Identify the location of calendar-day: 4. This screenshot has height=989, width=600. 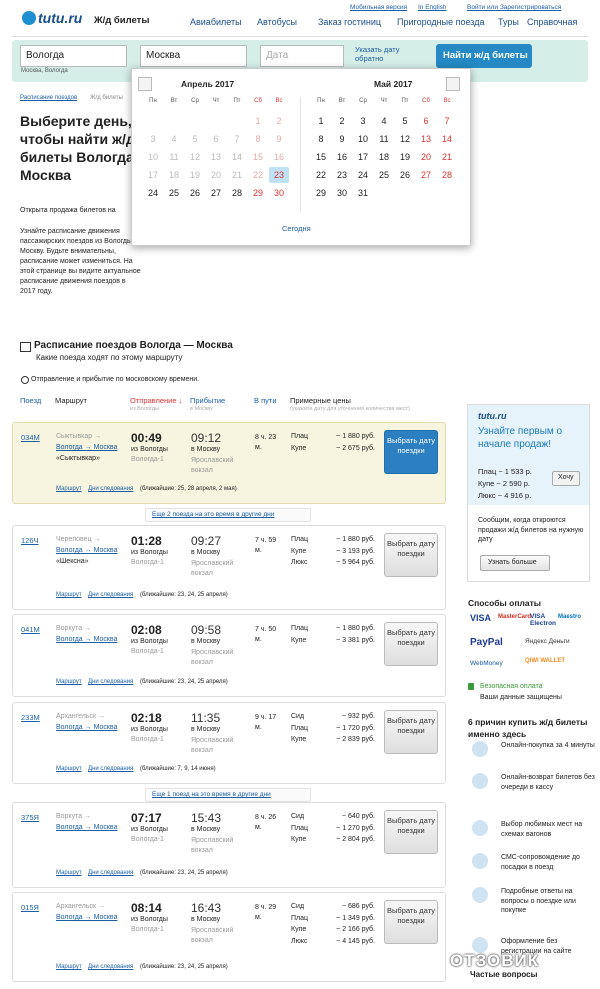
(384, 121).